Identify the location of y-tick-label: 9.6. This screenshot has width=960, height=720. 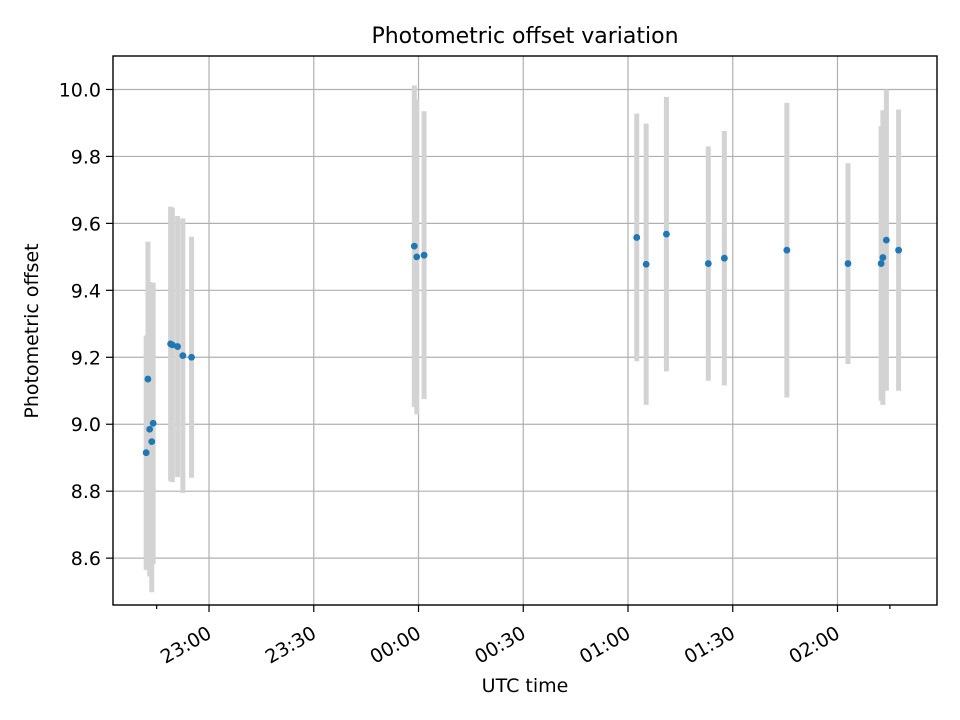
(86, 224).